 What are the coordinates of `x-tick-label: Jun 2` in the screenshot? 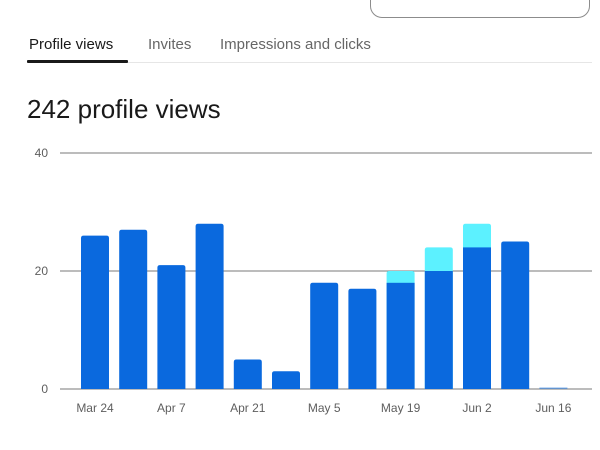 It's located at (477, 408).